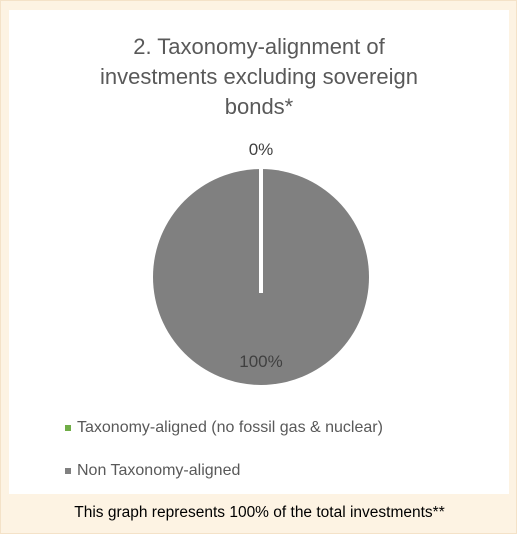 Image resolution: width=517 pixels, height=534 pixels. Describe the element at coordinates (159, 470) in the screenshot. I see `legend-label: Non Taxonomy-aligned` at that location.